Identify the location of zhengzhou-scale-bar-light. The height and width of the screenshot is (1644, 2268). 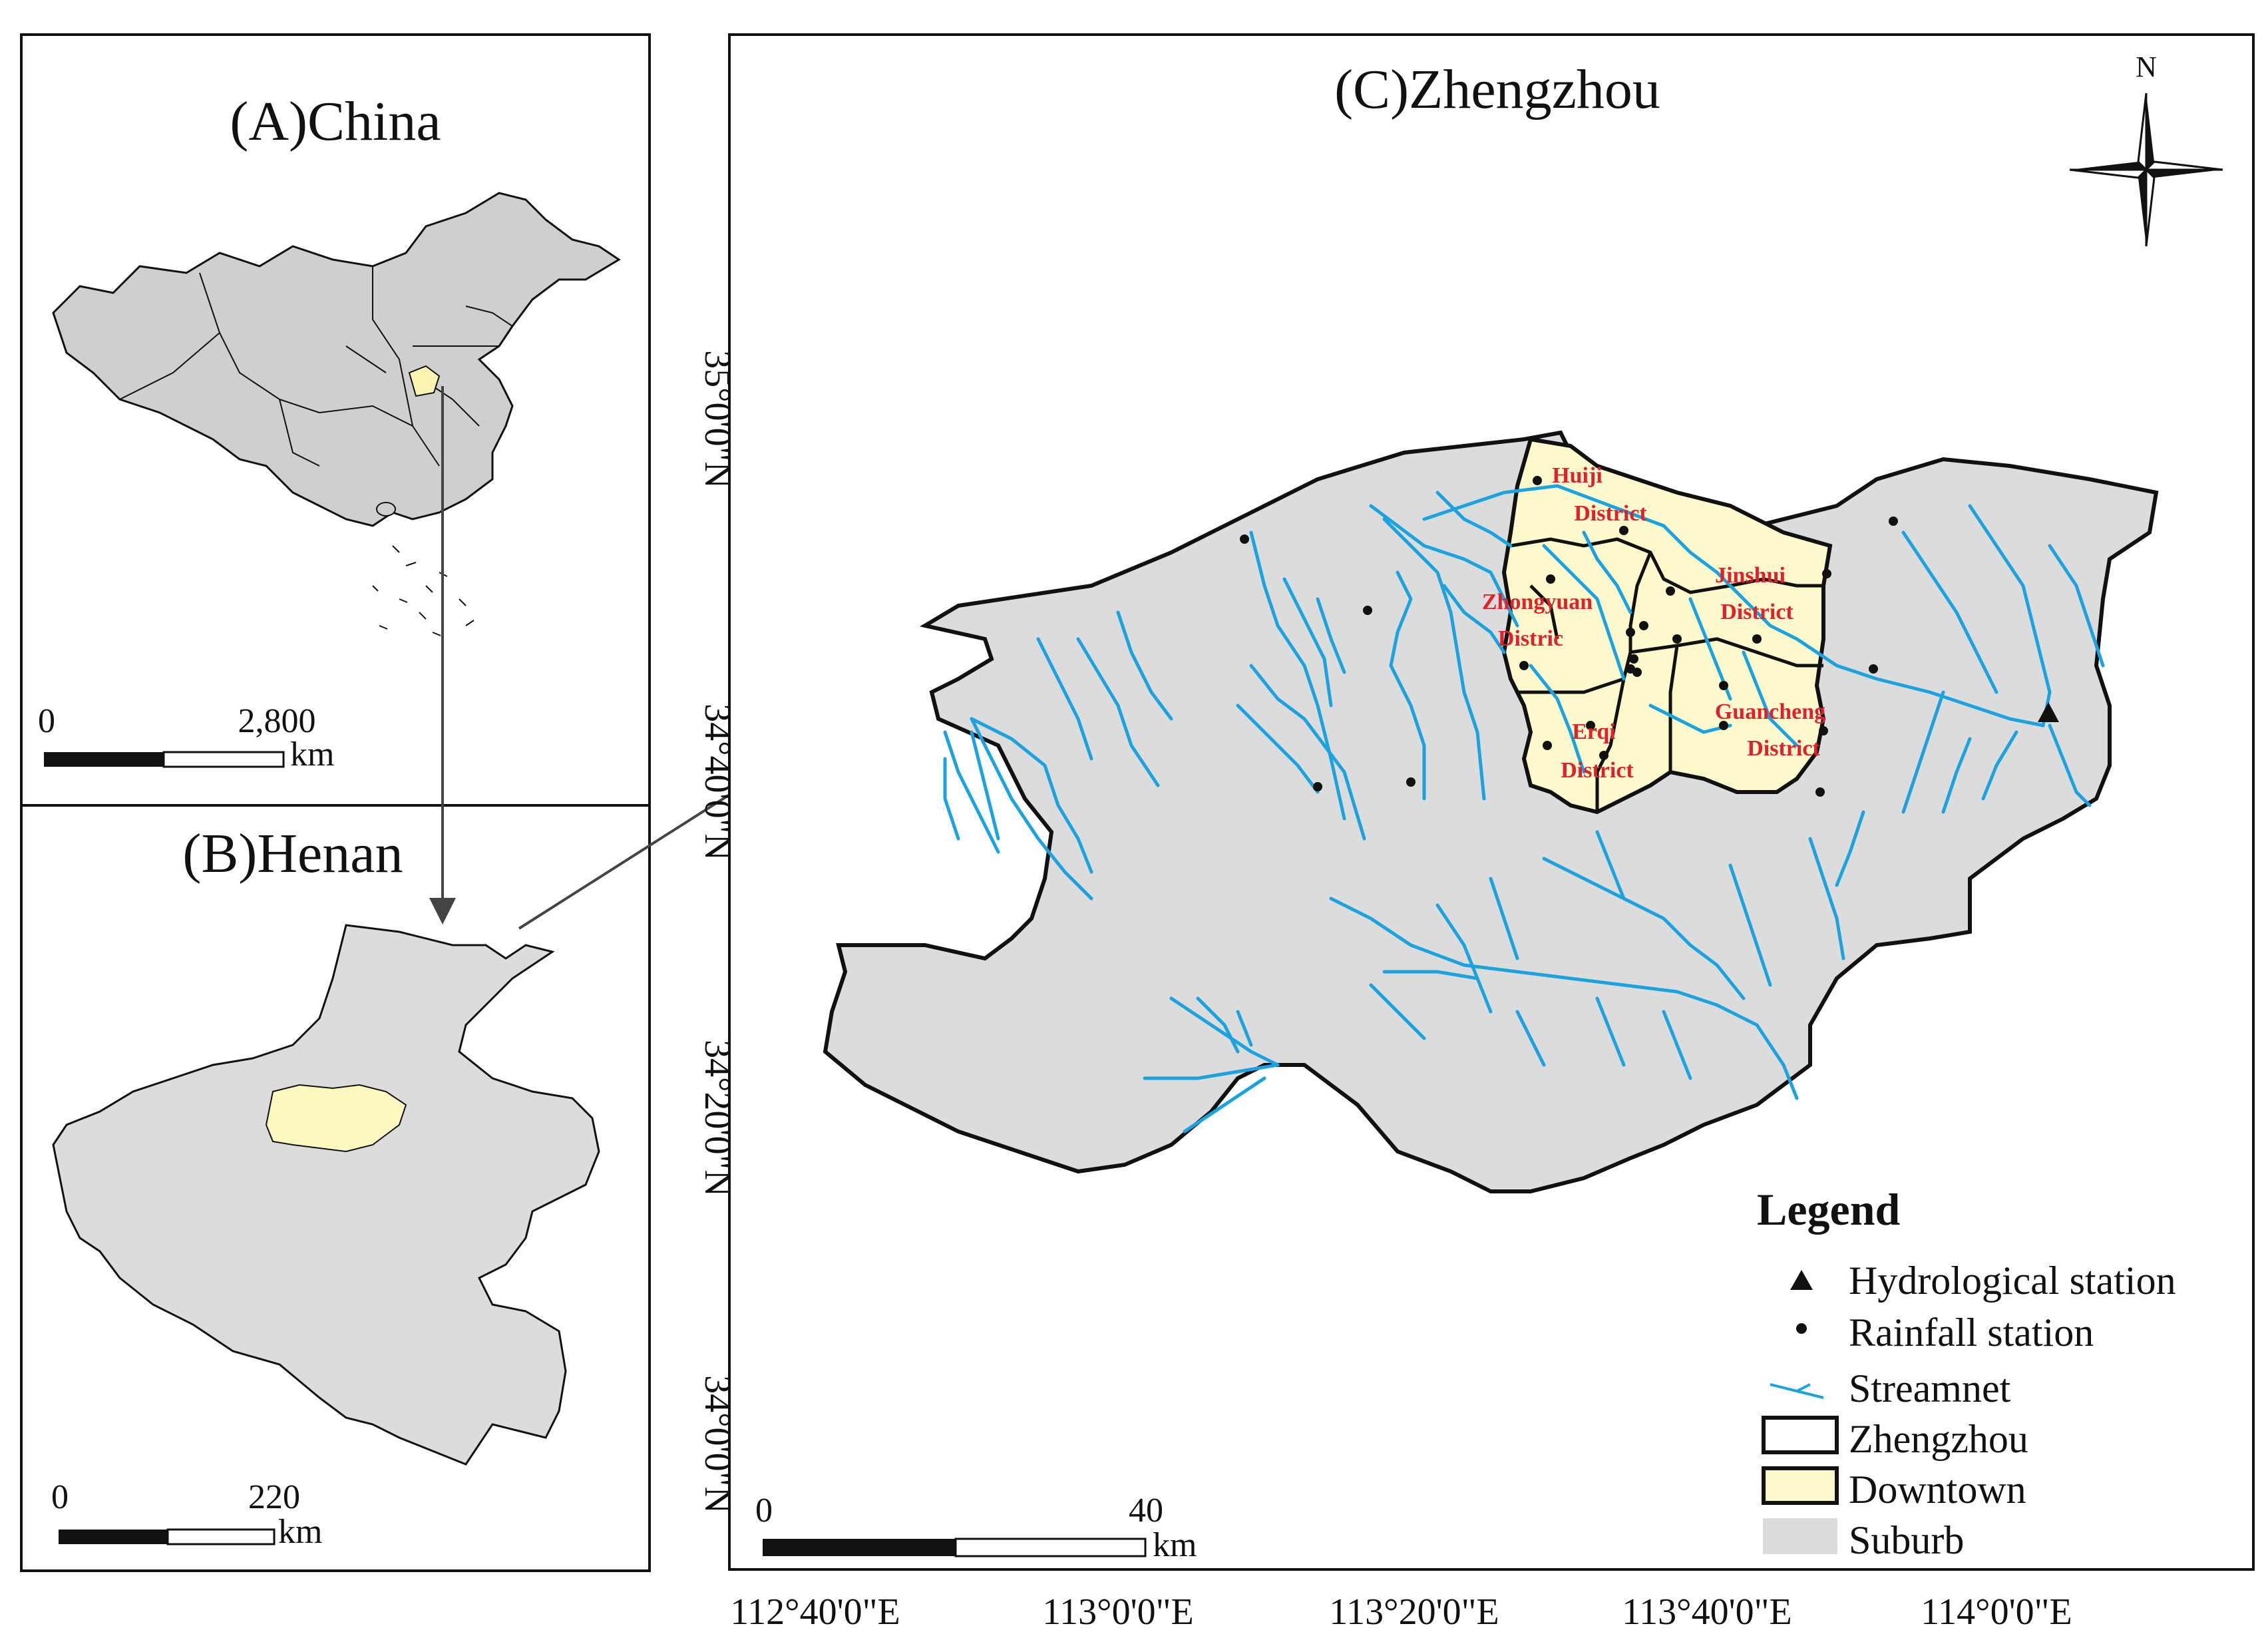
(1050, 1548).